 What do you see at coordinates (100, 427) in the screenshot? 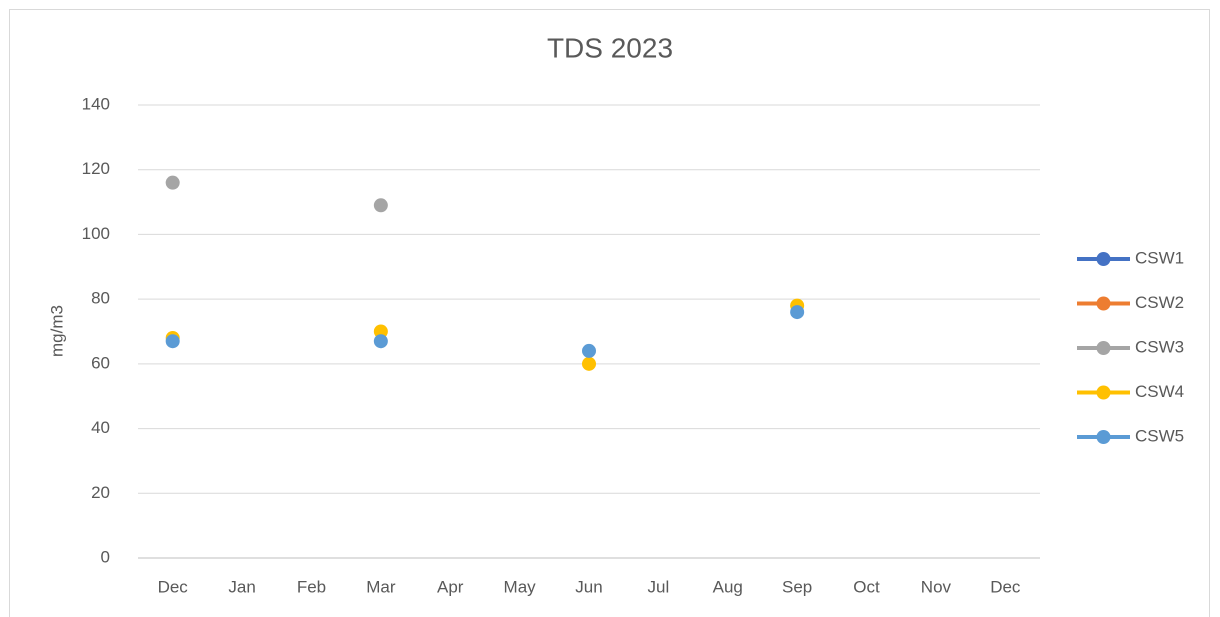
I see `y-tick-label: 40` at bounding box center [100, 427].